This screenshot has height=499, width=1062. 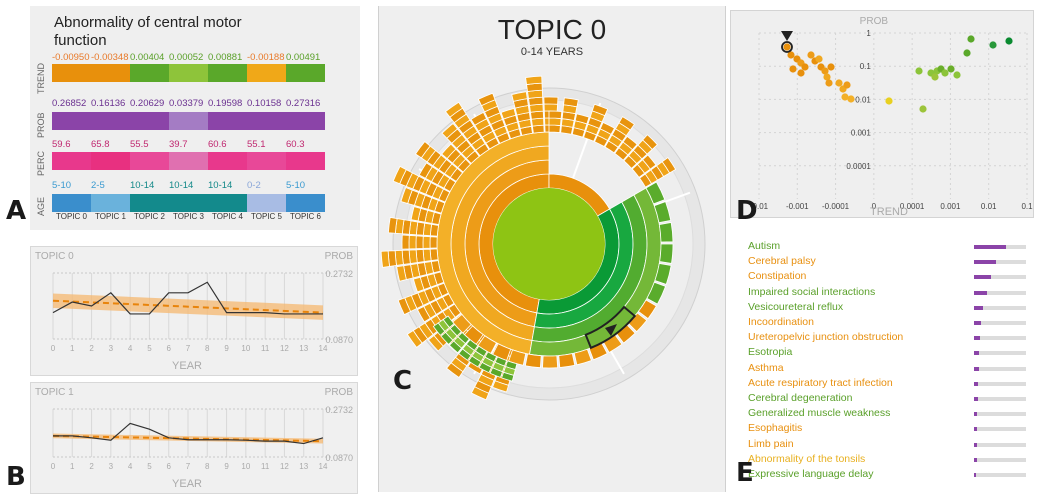 What do you see at coordinates (186, 103) in the screenshot?
I see `prob-value: 0.03379` at bounding box center [186, 103].